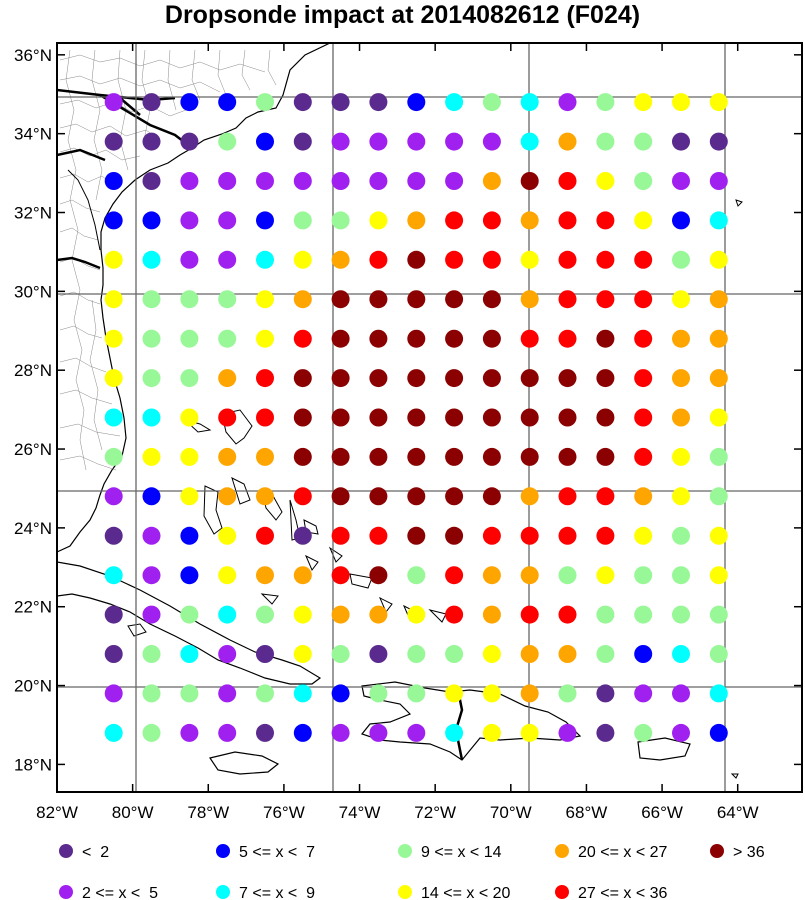 The width and height of the screenshot is (805, 900). Describe the element at coordinates (33, 449) in the screenshot. I see `lat-tick-label: 26°N` at that location.